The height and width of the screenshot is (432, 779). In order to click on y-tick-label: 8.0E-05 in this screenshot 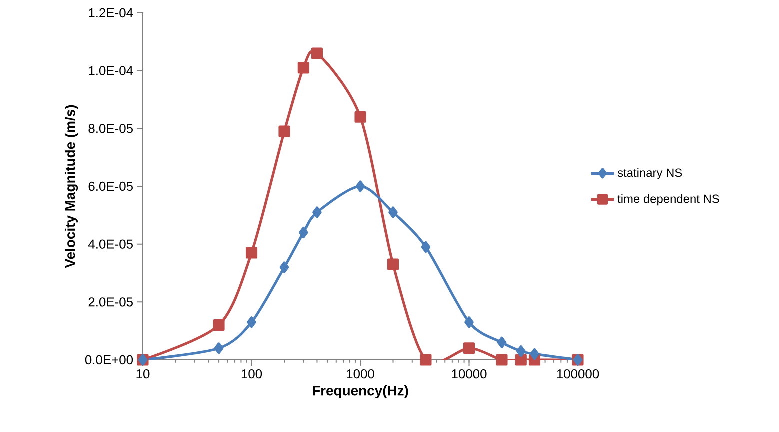, I will do `click(110, 129)`.